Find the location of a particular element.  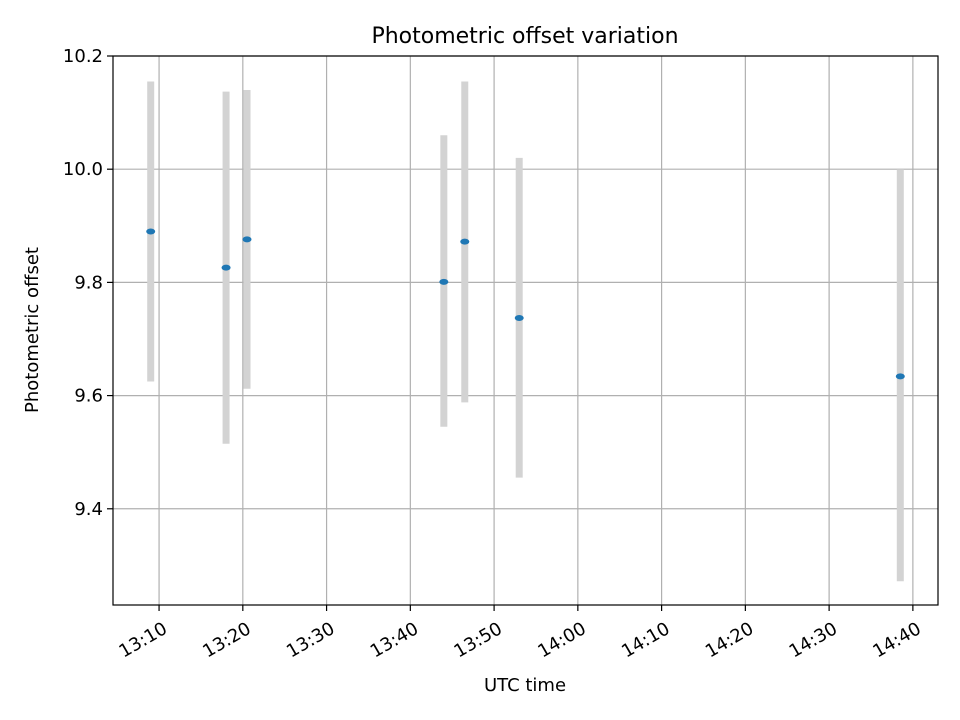

x-tick-label: 13:30 is located at coordinates (310, 640).